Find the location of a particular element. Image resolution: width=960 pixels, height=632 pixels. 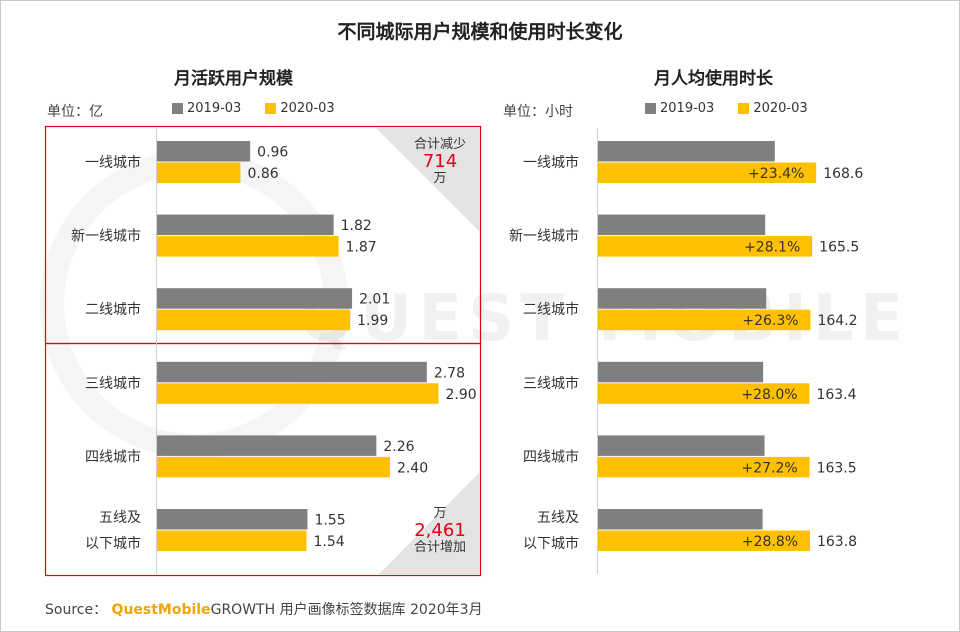

value-label-2020: 2.40 is located at coordinates (412, 468).